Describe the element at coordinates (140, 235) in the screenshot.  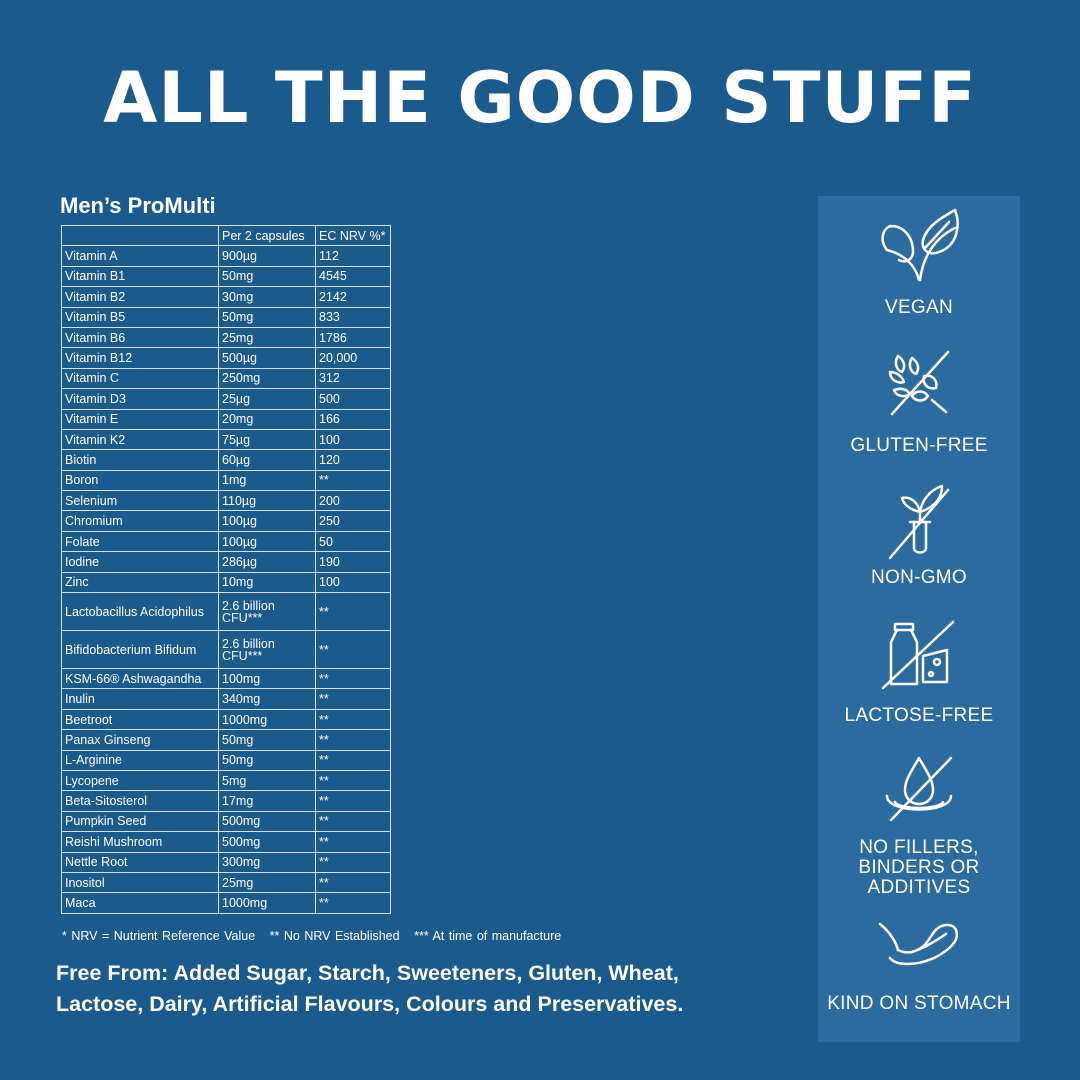
I see `header-nutrient` at that location.